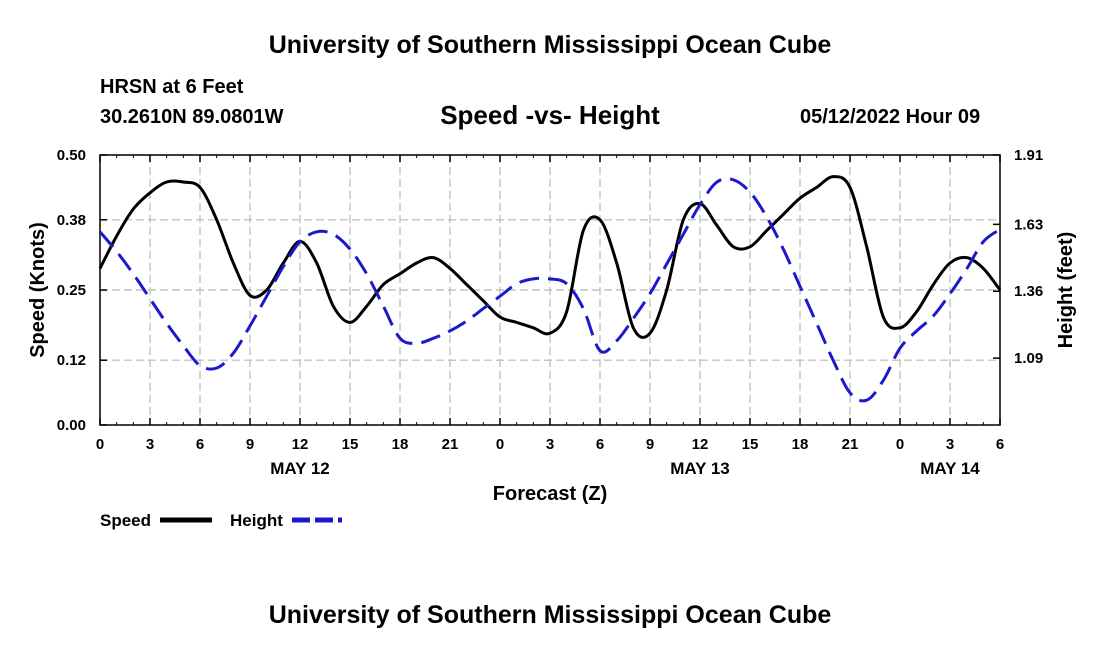 The image size is (1100, 650). Describe the element at coordinates (256, 520) in the screenshot. I see `legend-label-height: Height` at that location.